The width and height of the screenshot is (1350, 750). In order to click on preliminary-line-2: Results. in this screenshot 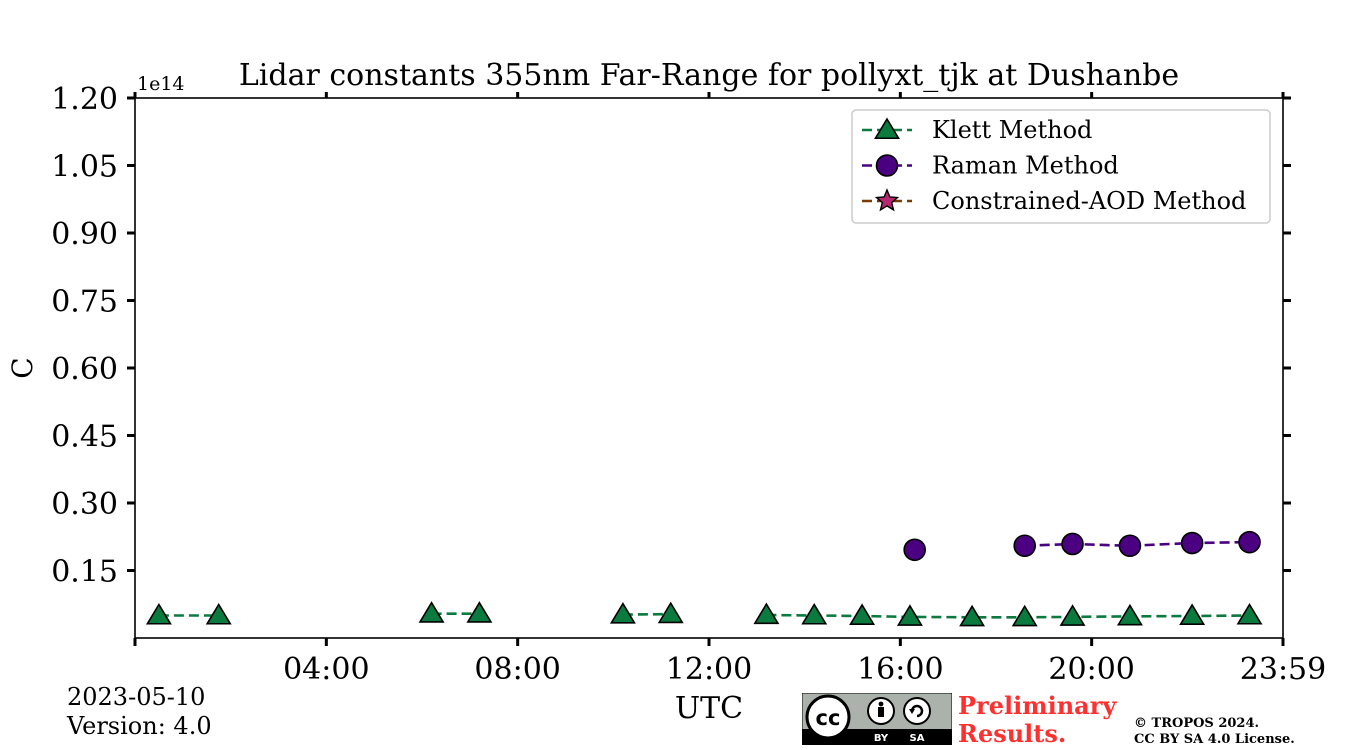, I will do `click(1012, 733)`.